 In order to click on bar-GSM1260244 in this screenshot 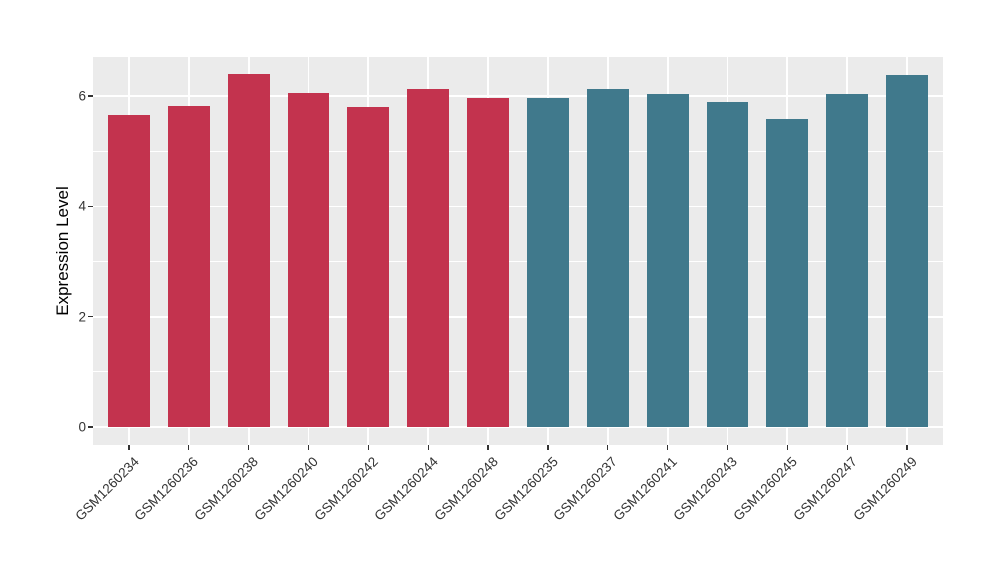, I will do `click(428, 257)`.